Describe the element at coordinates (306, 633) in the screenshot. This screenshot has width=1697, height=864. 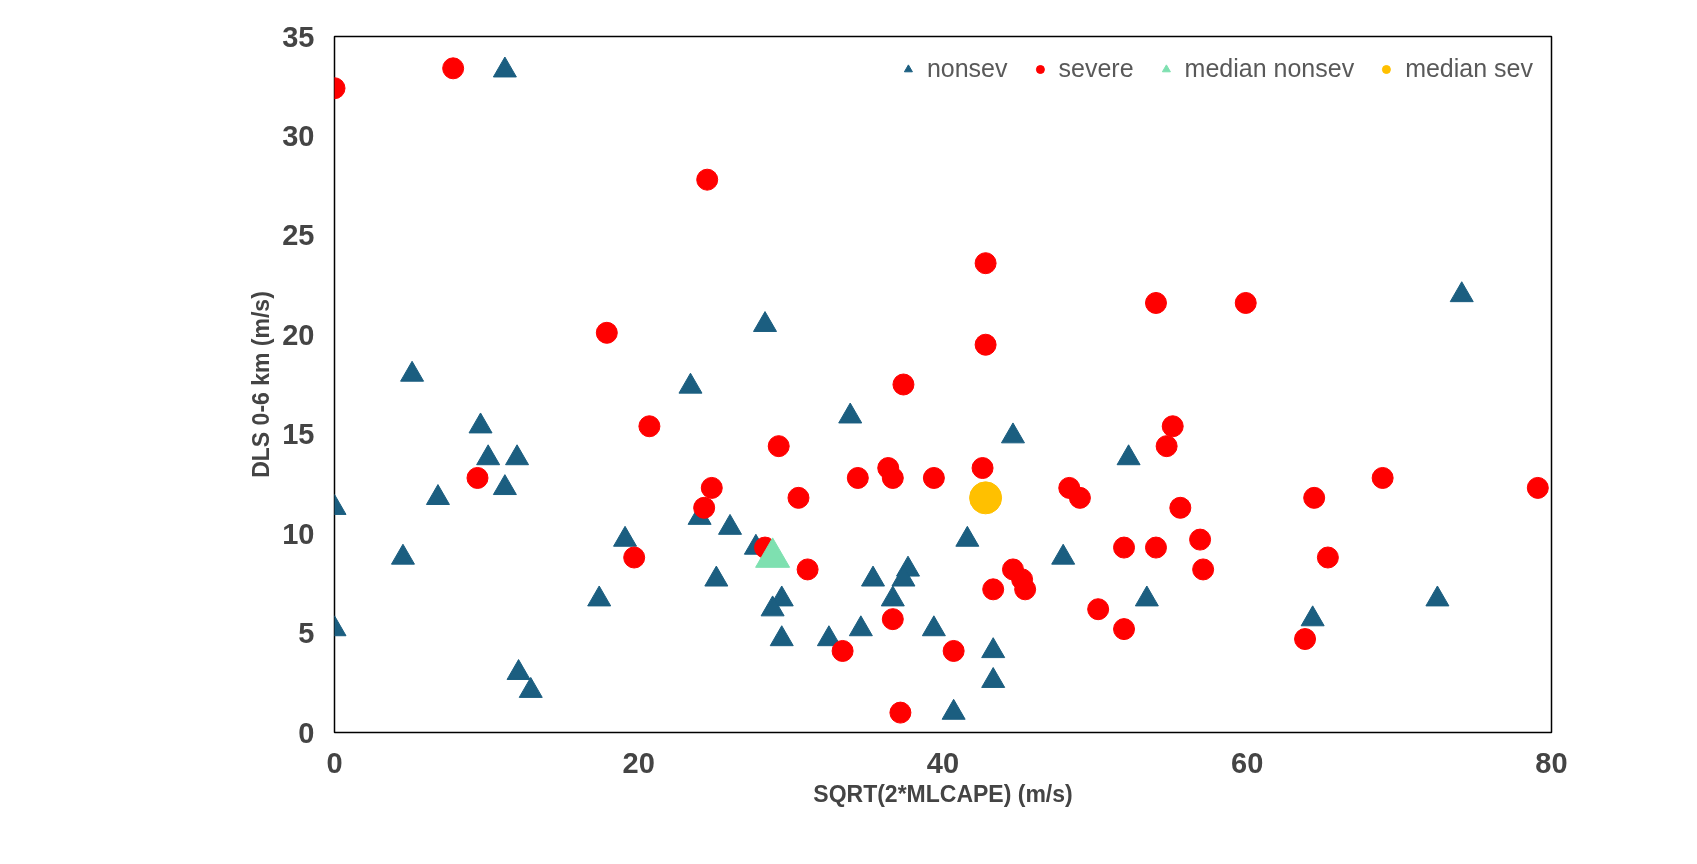
I see `y-tick-label: 5` at that location.